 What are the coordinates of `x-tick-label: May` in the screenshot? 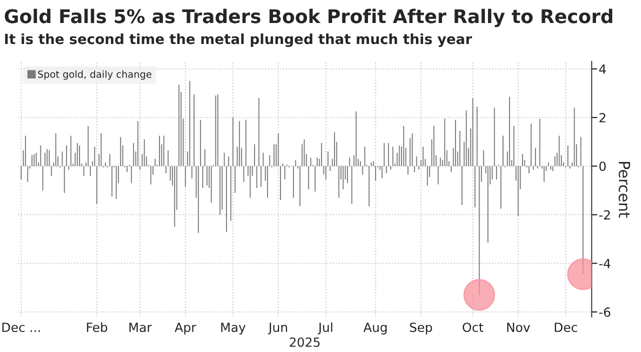 It's located at (233, 328).